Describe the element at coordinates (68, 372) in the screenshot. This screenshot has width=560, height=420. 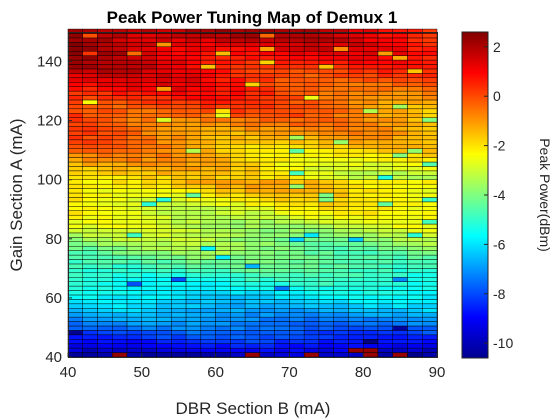
I see `x-tick-label: 40` at that location.